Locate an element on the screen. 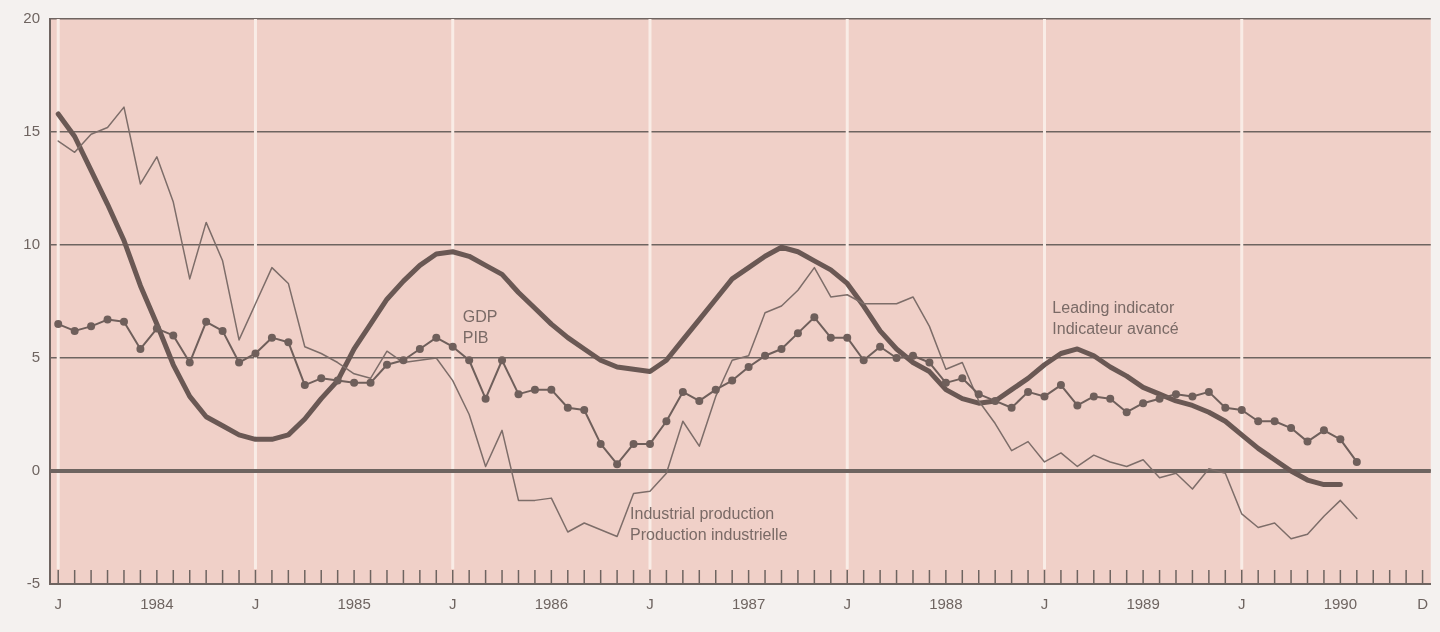 The width and height of the screenshot is (1440, 632). series-label: Industrial production Production industrielle is located at coordinates (709, 523).